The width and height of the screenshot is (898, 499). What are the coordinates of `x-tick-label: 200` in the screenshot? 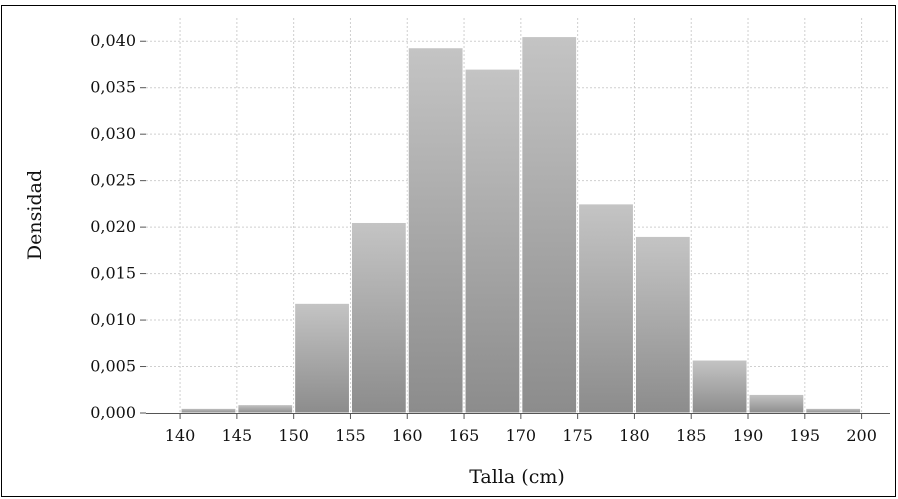 It's located at (861, 435).